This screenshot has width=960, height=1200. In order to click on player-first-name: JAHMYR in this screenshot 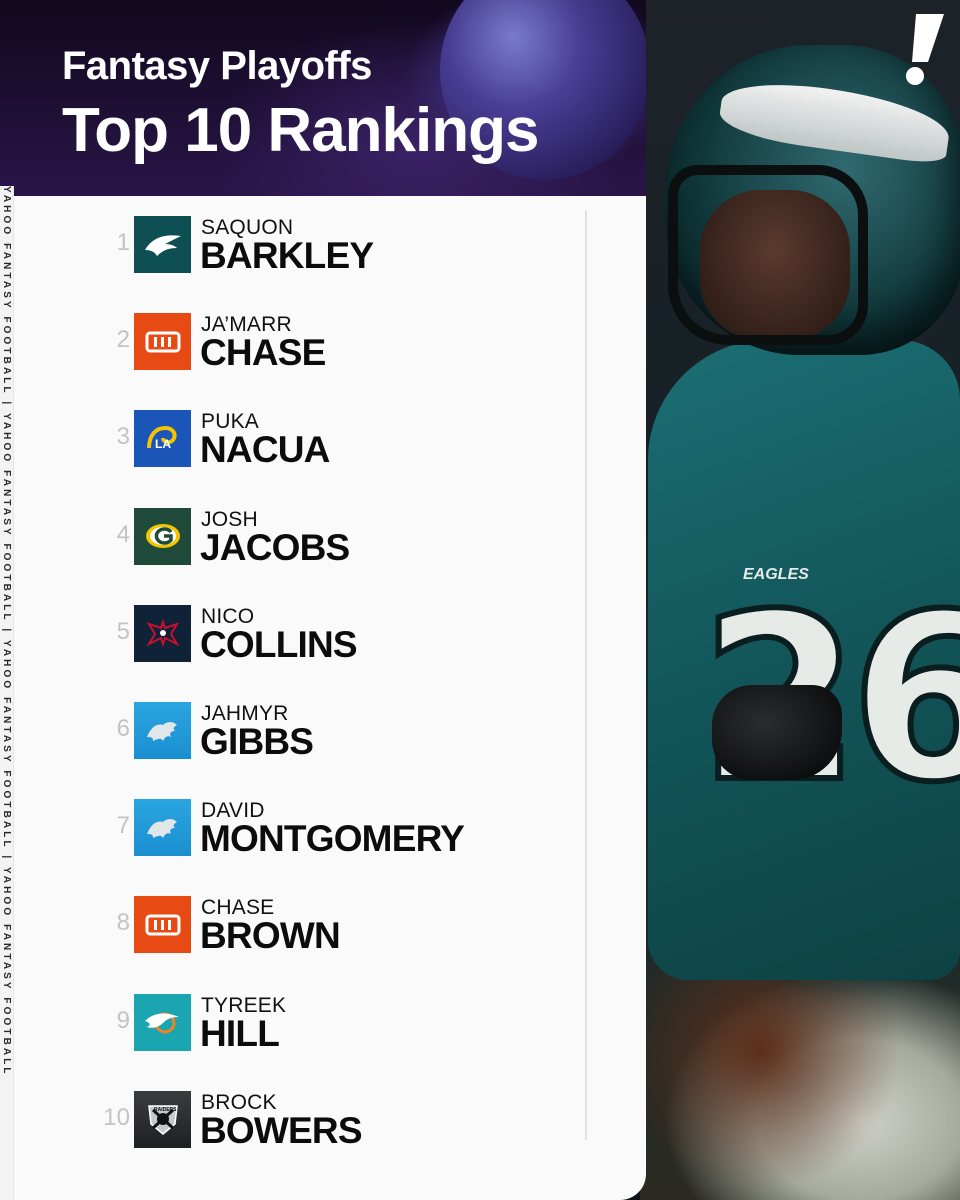, I will do `click(245, 713)`.